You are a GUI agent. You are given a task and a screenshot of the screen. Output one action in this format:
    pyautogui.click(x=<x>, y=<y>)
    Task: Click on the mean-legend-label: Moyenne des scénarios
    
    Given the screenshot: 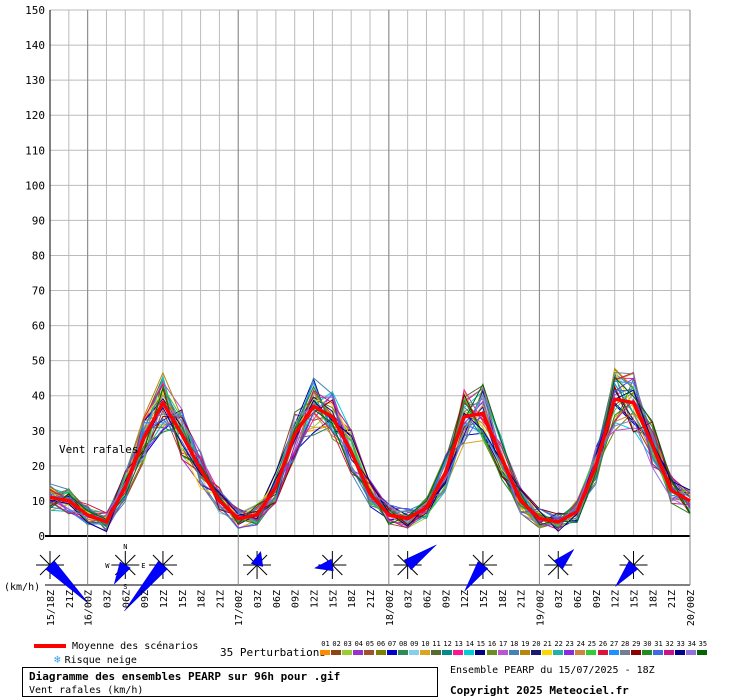 What is the action you would take?
    pyautogui.click(x=135, y=646)
    